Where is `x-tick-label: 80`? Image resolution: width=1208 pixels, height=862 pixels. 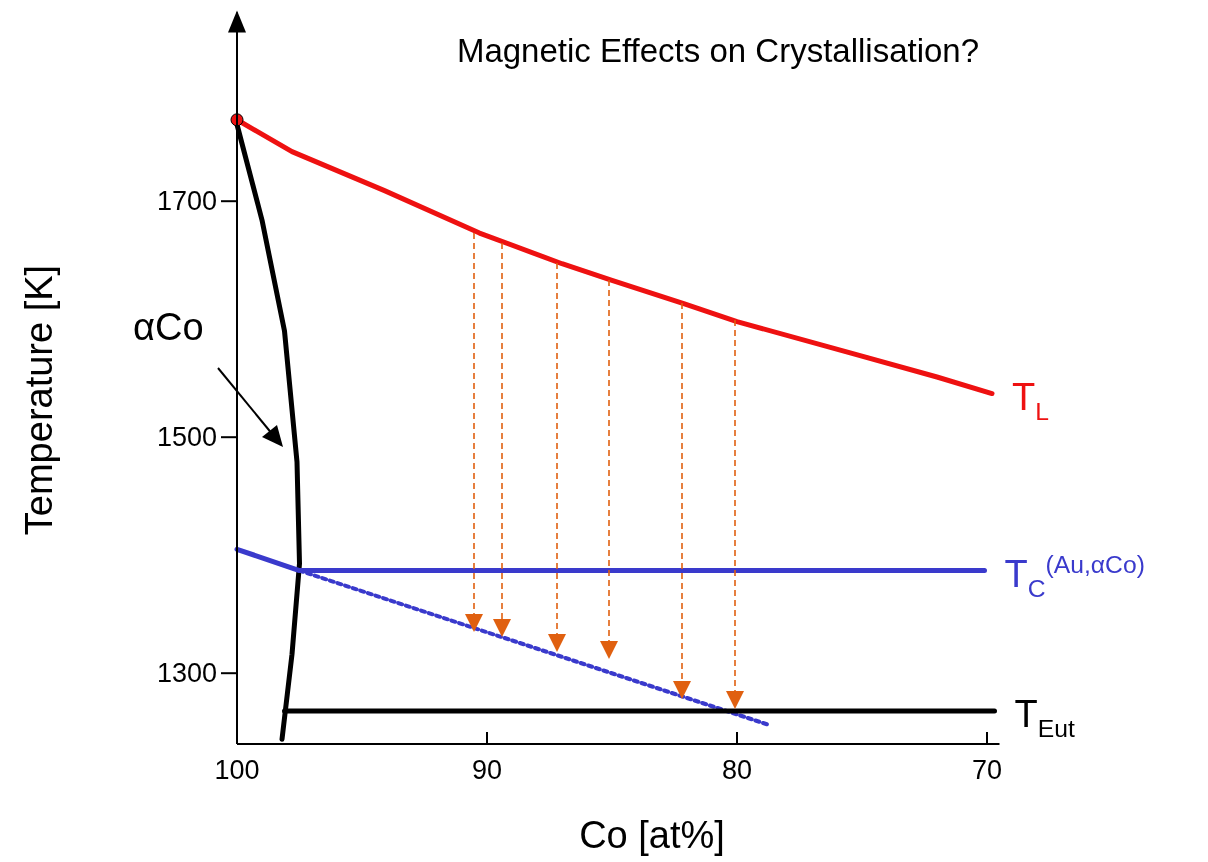 x-tick-label: 80 is located at coordinates (737, 770).